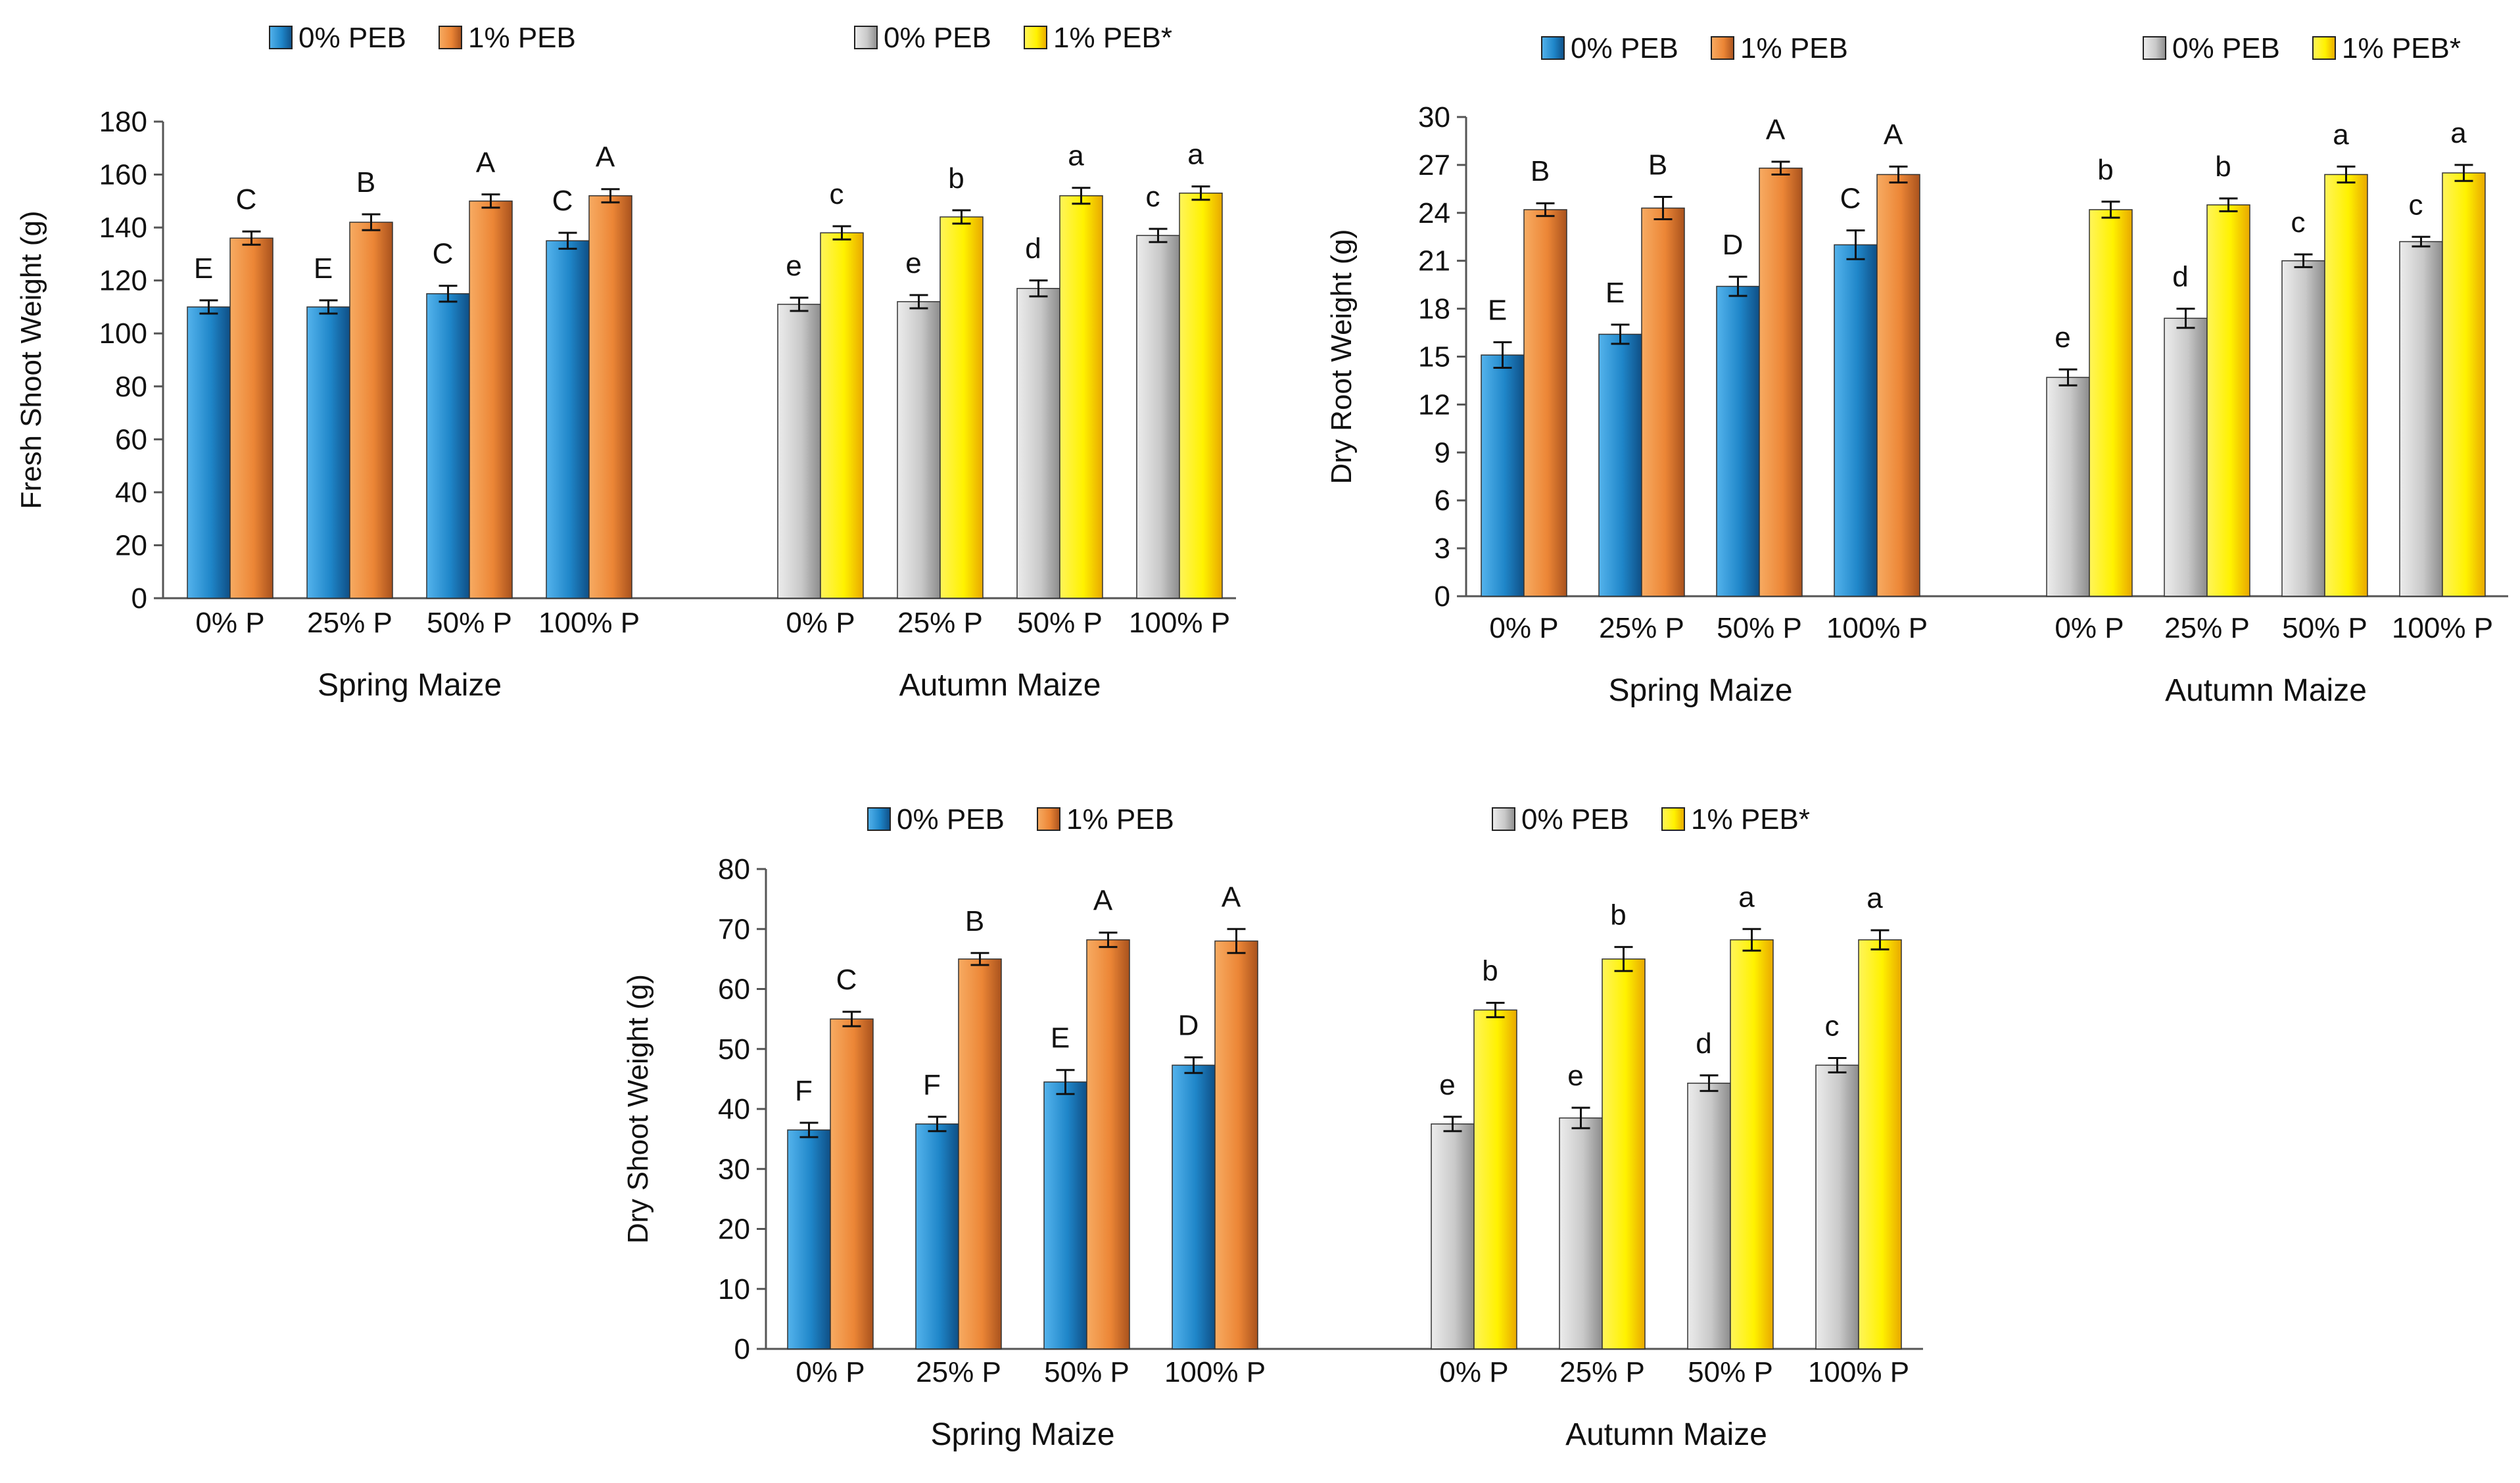  What do you see at coordinates (131, 545) in the screenshot?
I see `y-tick-label: 20` at bounding box center [131, 545].